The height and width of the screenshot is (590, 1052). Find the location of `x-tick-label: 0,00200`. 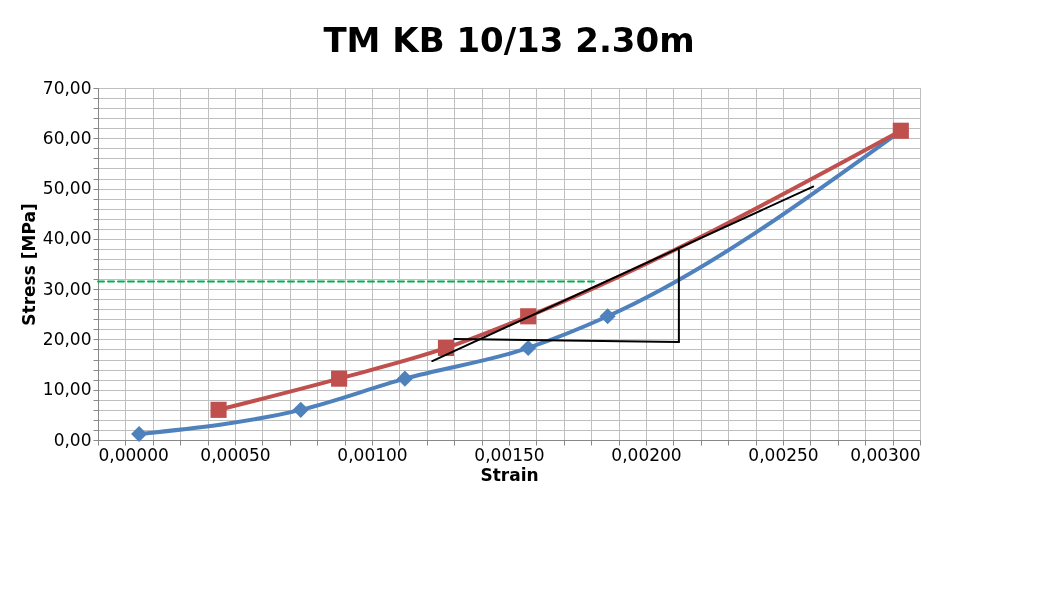

x-tick-label: 0,00200 is located at coordinates (646, 454).